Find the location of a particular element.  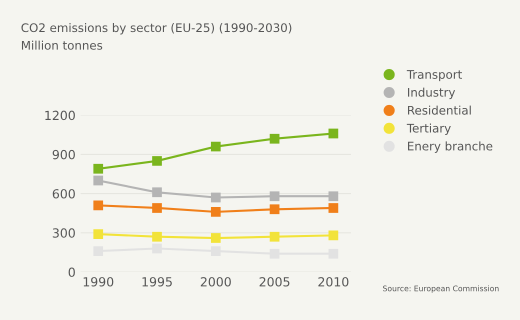

x-tick-label: 2005 is located at coordinates (275, 282).